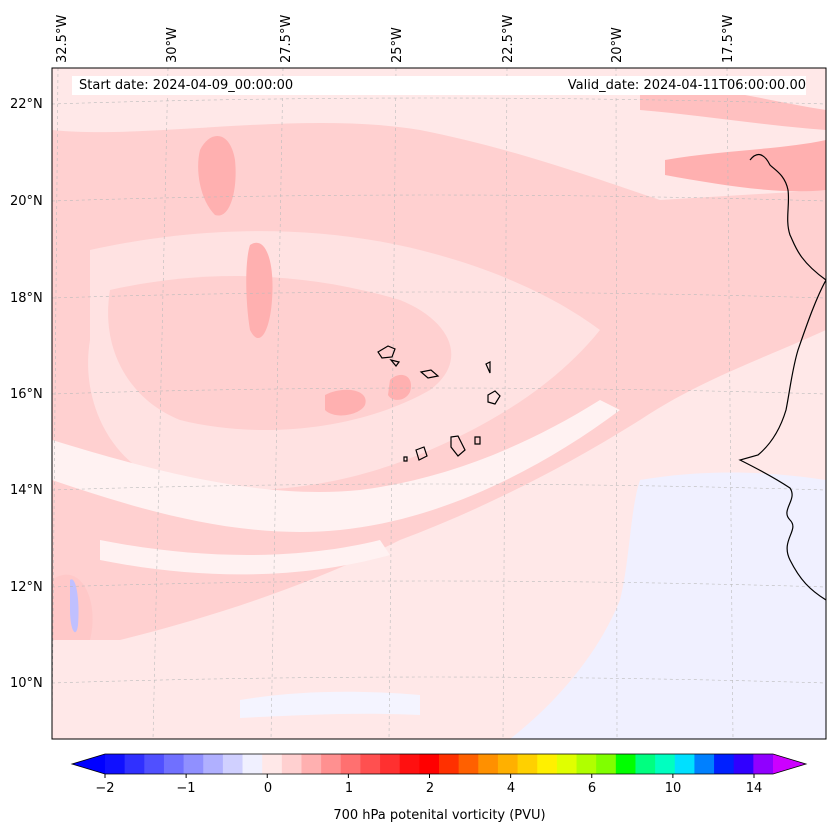 The width and height of the screenshot is (837, 836). I want to click on colorbar-tick: −1, so click(186, 788).